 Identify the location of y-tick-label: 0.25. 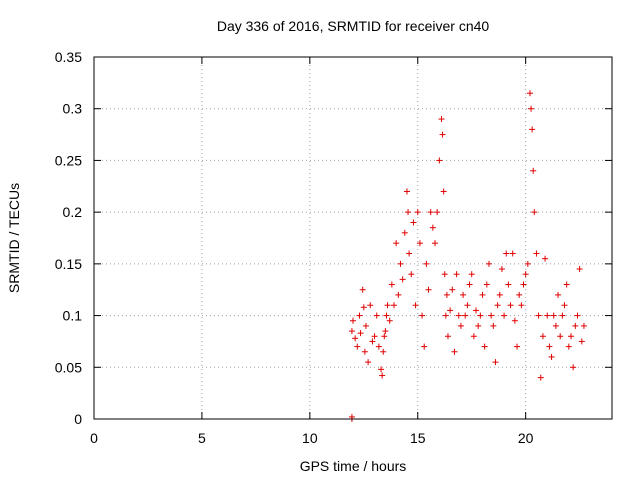
(68, 160).